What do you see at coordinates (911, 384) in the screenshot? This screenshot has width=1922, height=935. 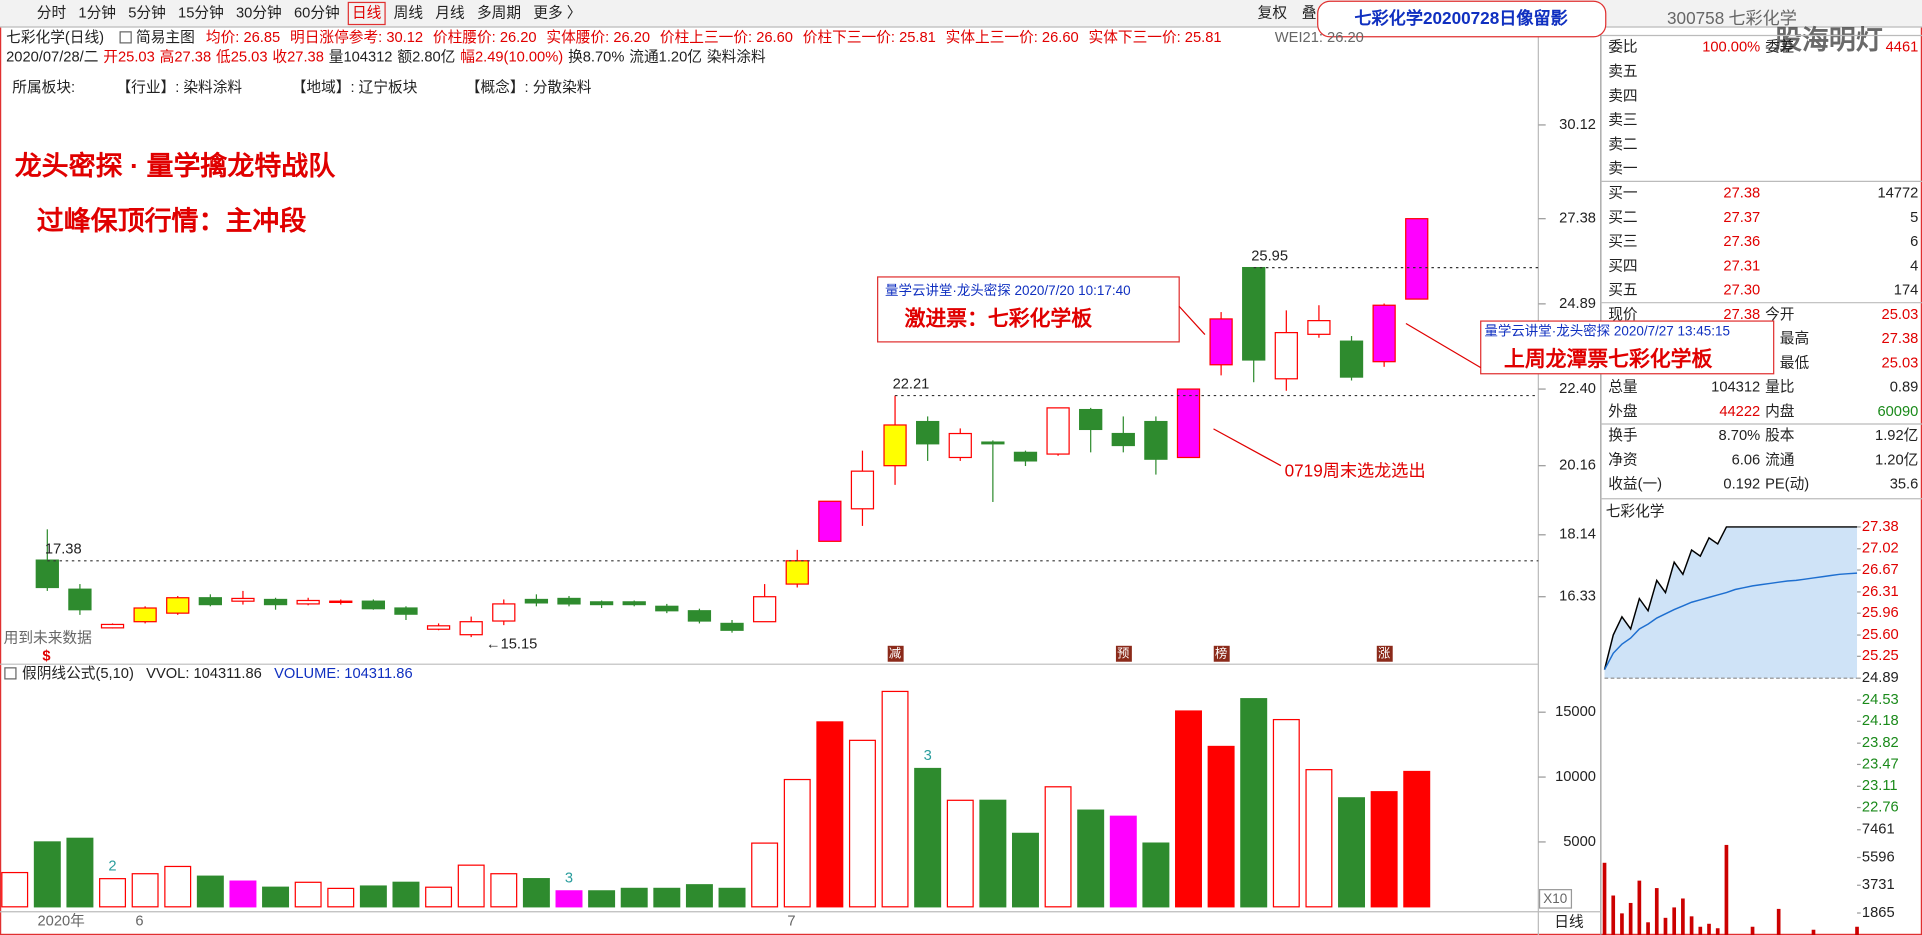 I see `peak-label: 22.21` at bounding box center [911, 384].